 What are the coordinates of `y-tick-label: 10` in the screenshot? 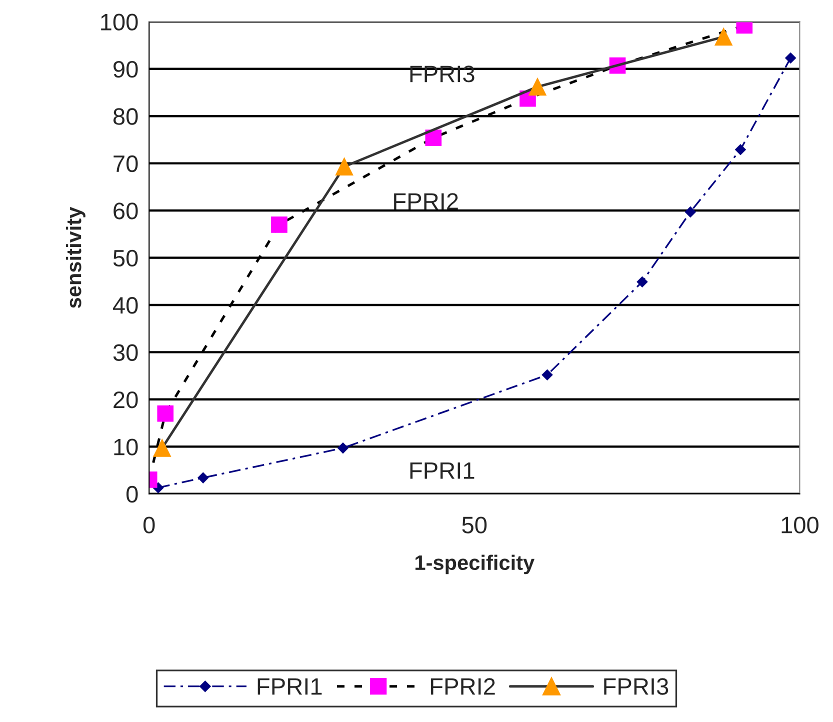 It's located at (126, 447).